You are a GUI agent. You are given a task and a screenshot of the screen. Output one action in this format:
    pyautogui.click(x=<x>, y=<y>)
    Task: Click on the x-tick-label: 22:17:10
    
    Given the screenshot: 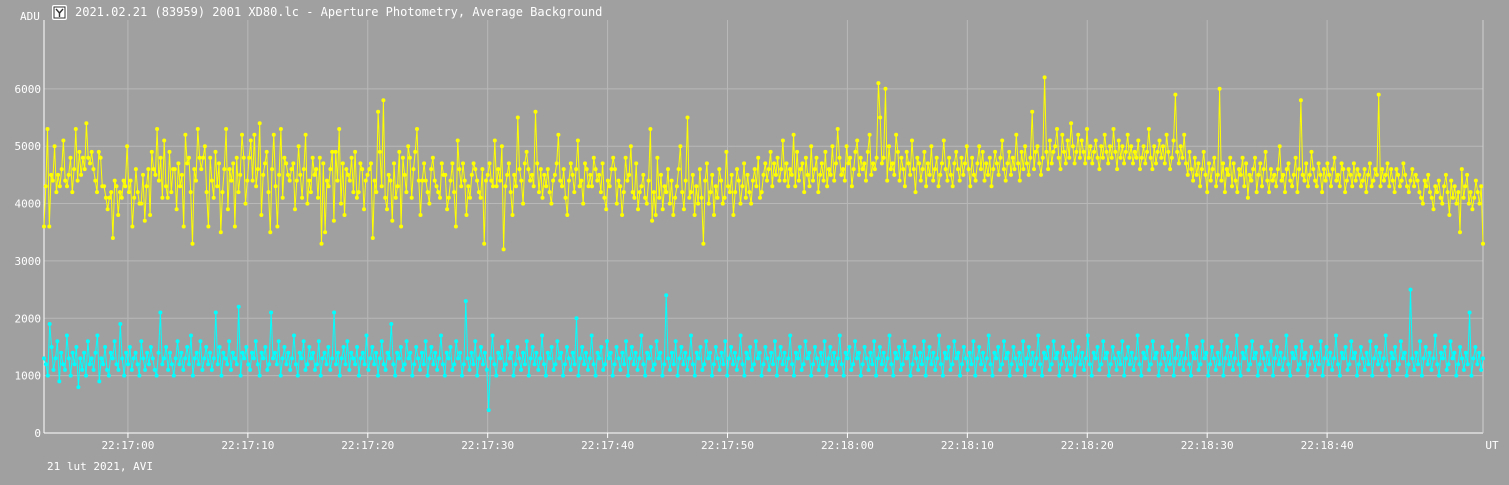 What is the action you would take?
    pyautogui.click(x=247, y=445)
    